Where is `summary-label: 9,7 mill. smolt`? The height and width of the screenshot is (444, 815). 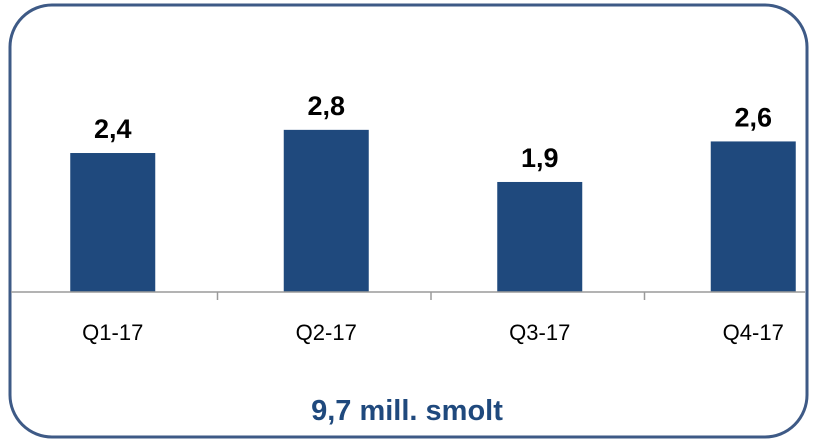 summary-label: 9,7 mill. smolt is located at coordinates (407, 411).